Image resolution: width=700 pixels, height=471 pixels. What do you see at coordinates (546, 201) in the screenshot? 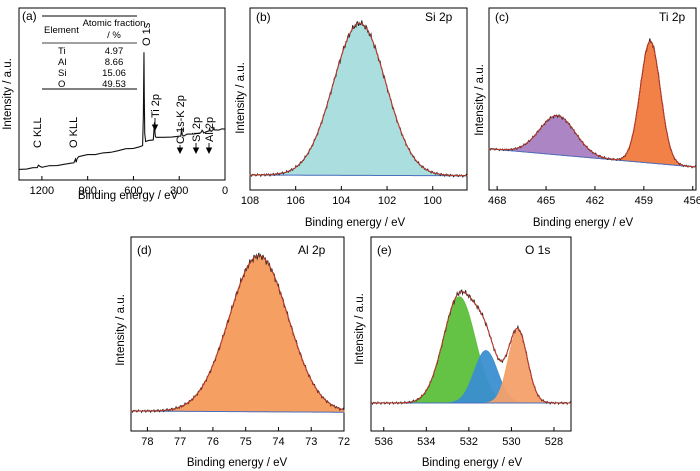
I see `xtick-label: 465` at bounding box center [546, 201].